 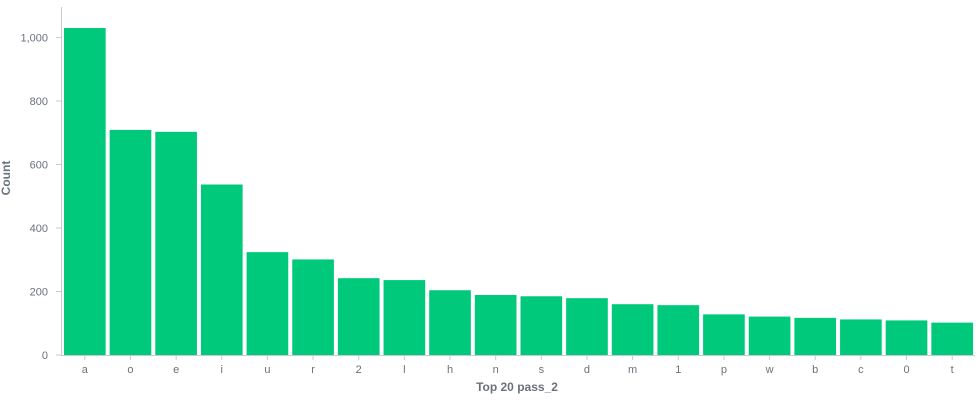 I want to click on x-tick-label: t, so click(x=952, y=370).